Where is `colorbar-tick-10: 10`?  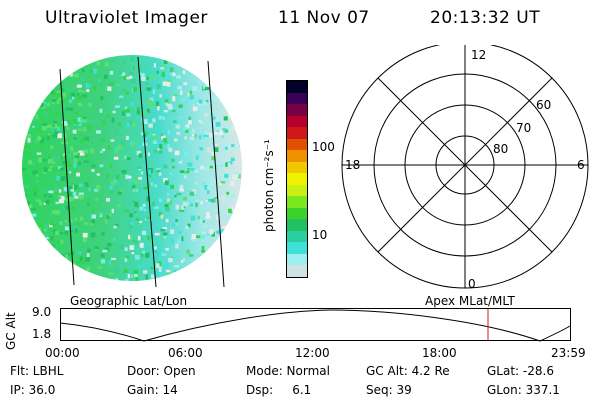
colorbar-tick-10: 10 is located at coordinates (320, 235).